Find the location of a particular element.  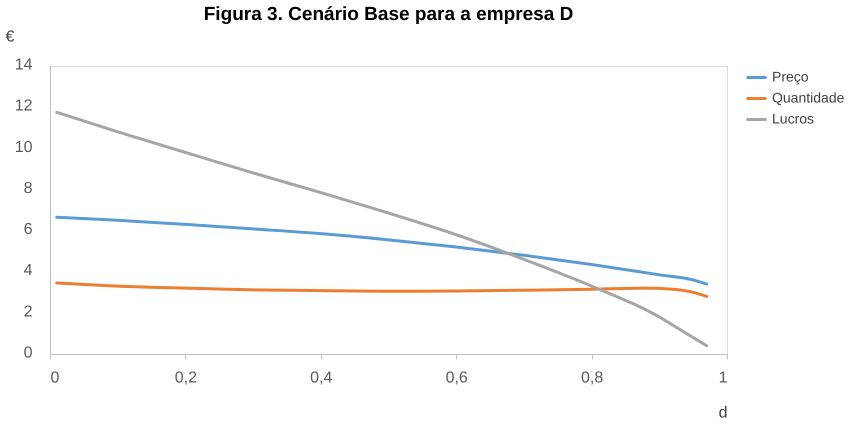

x-tick-label: 0 is located at coordinates (55, 378).